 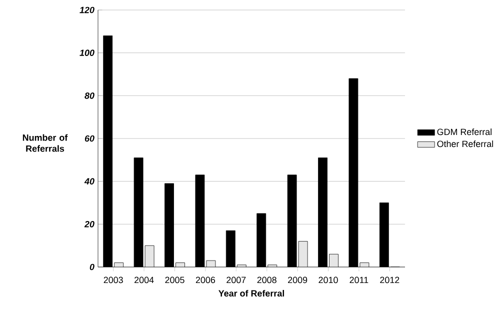 What do you see at coordinates (87, 10) in the screenshot?
I see `y-tick-label: 120` at bounding box center [87, 10].